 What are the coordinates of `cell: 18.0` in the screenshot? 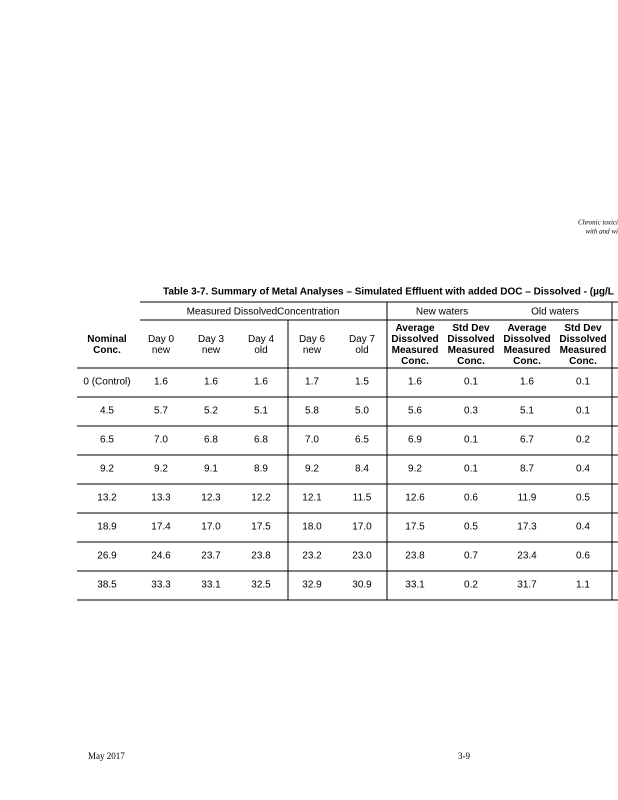 It's located at (312, 527).